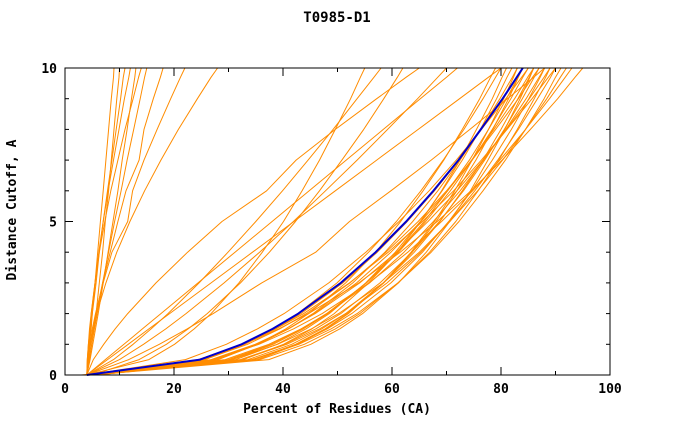 The height and width of the screenshot is (440, 680). I want to click on x-tick-label: 100, so click(610, 389).